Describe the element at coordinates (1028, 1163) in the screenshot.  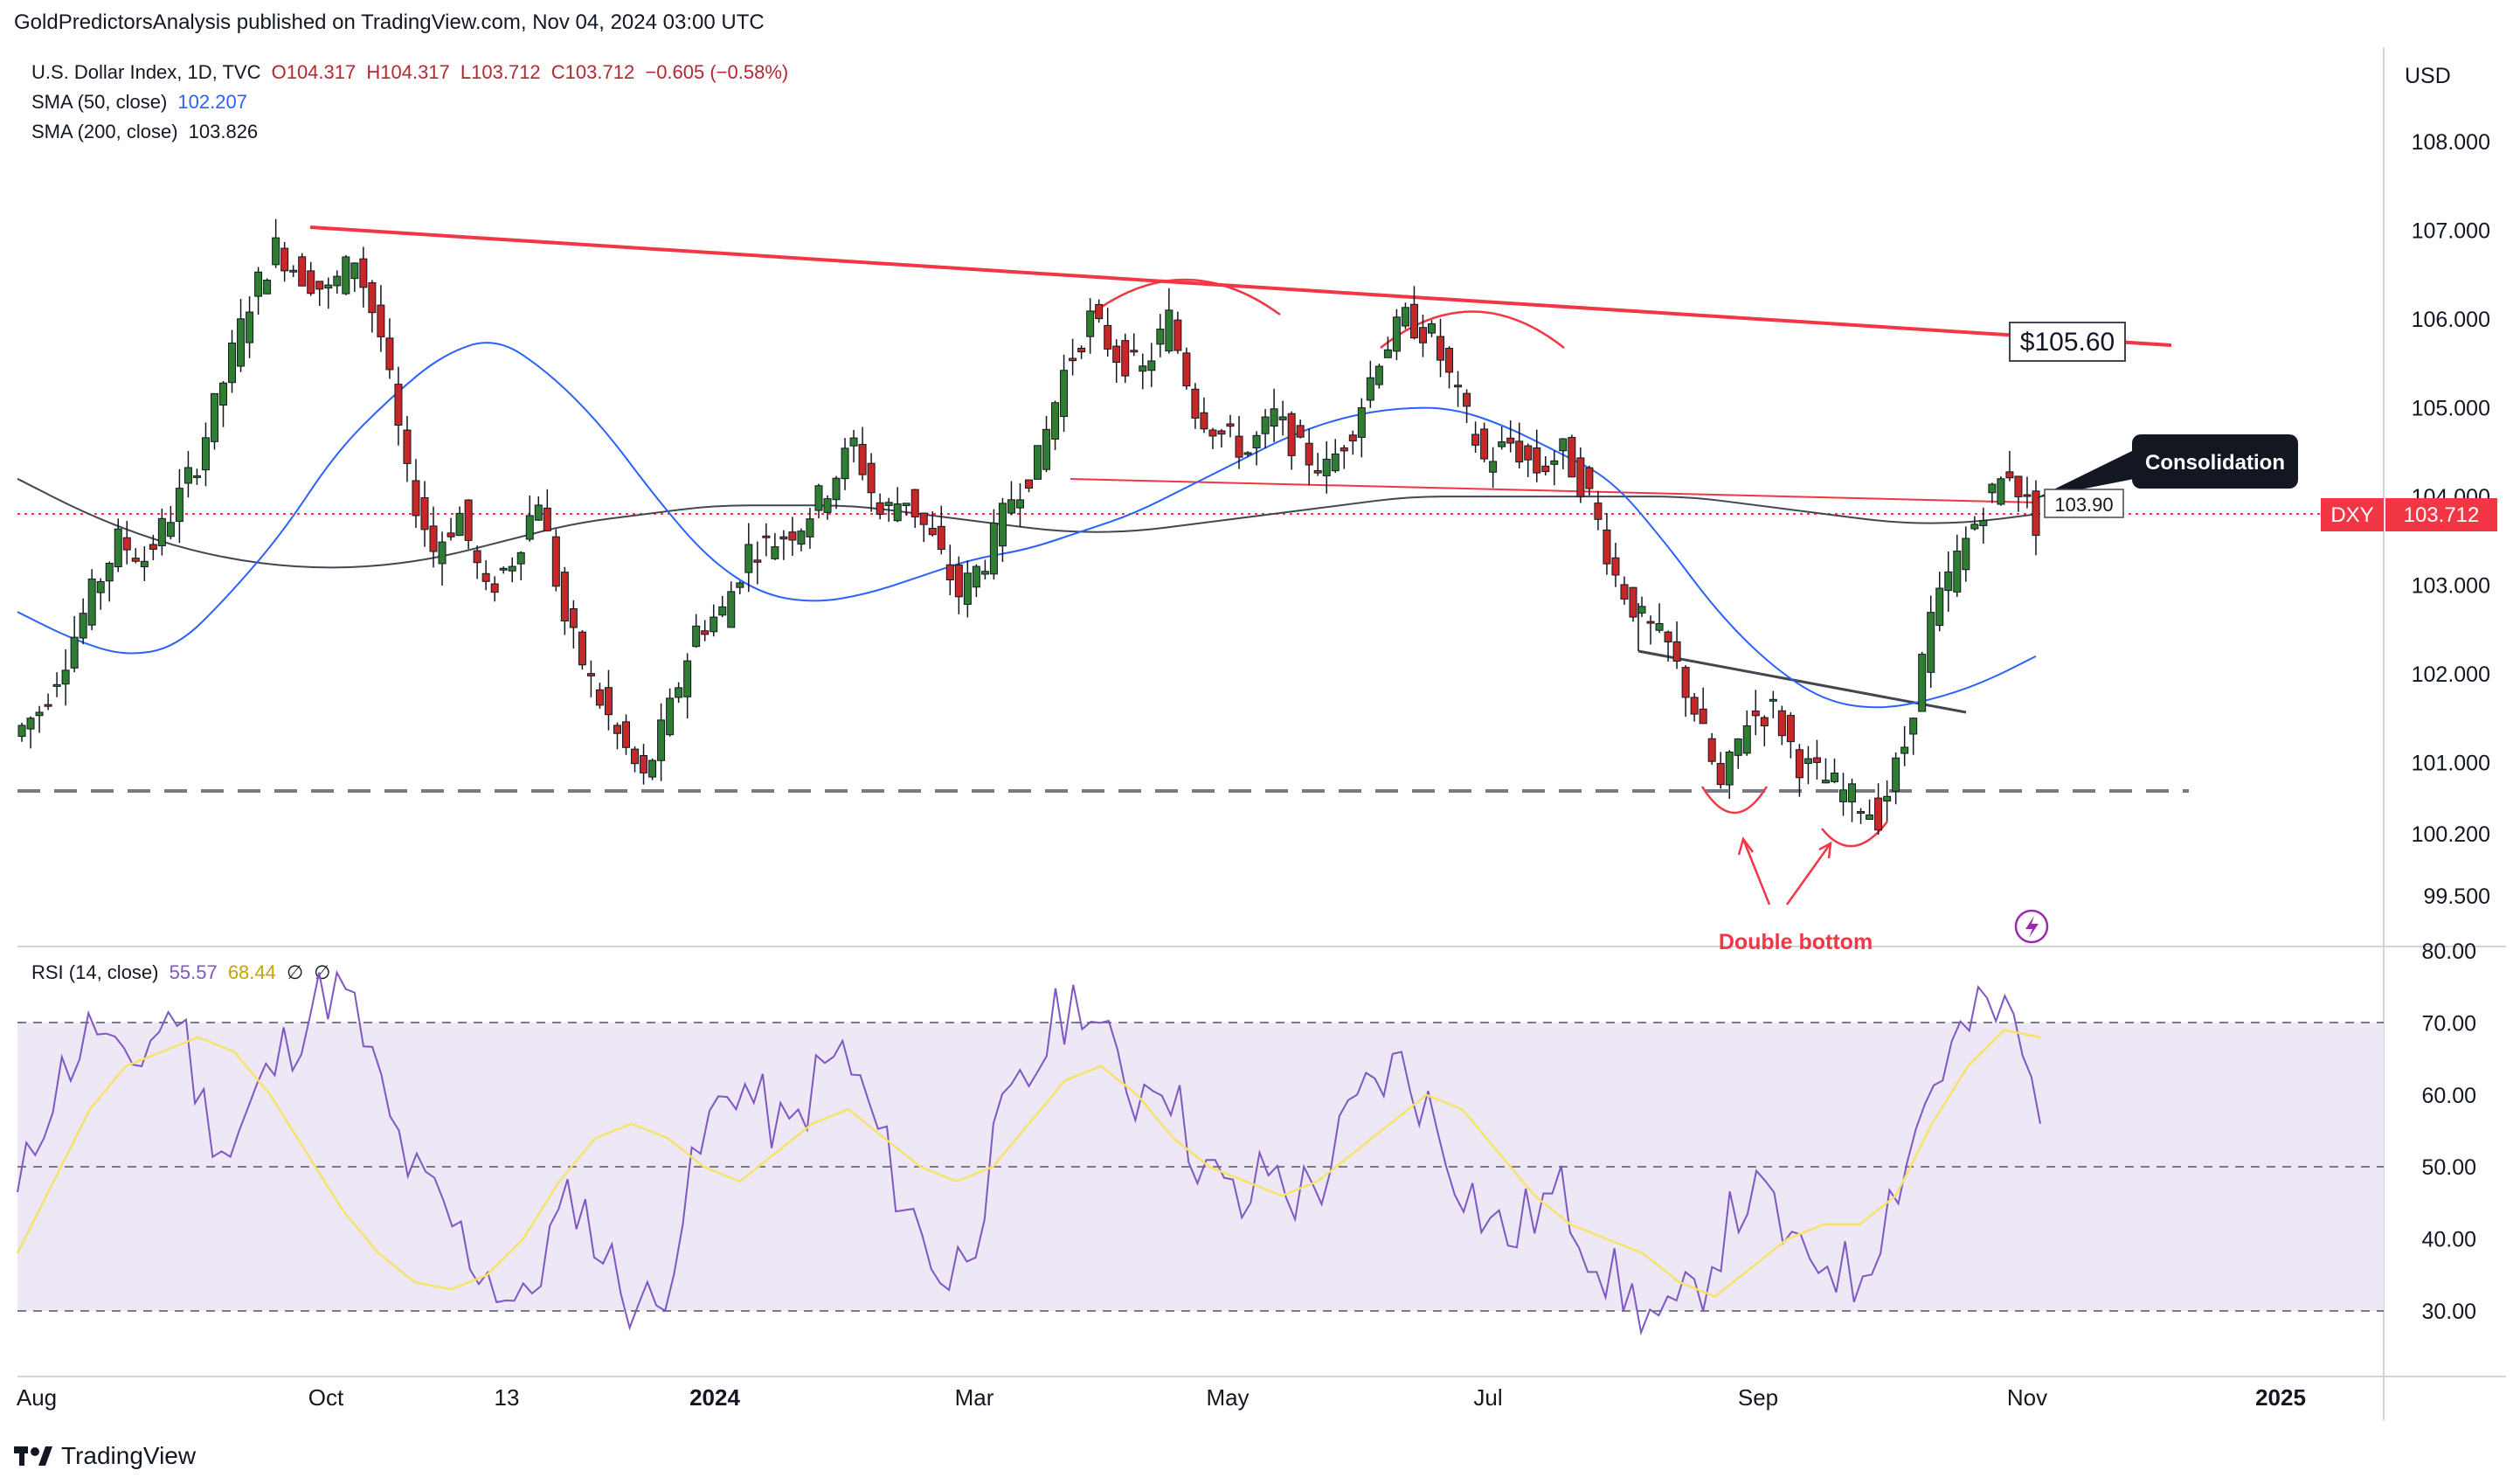
I see `rsi-ma-line` at that location.